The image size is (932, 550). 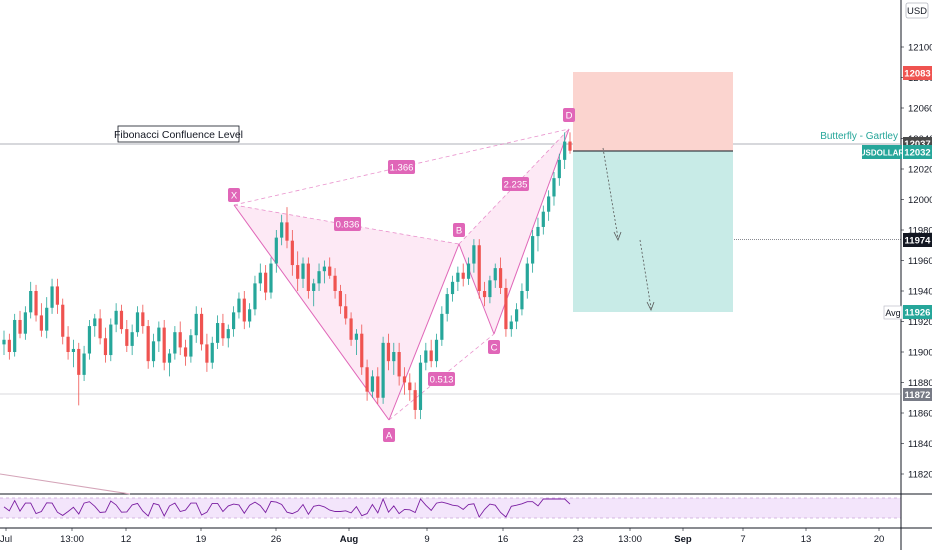 What do you see at coordinates (347, 224) in the screenshot?
I see `ratio-label-xb: 0.836` at bounding box center [347, 224].